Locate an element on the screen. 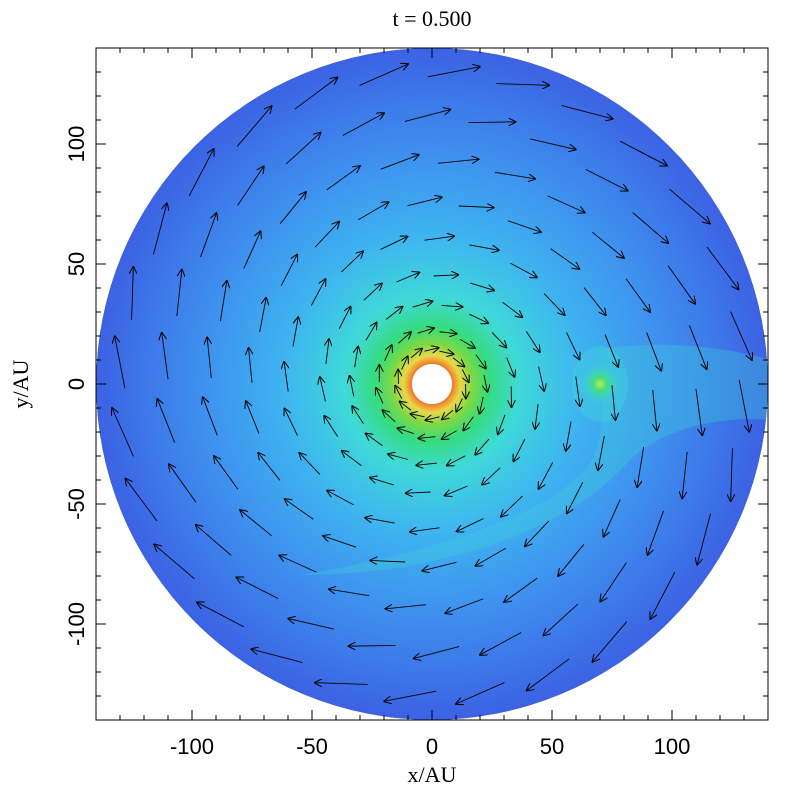 The image size is (800, 800). y-tick-label: -50 is located at coordinates (76, 504).